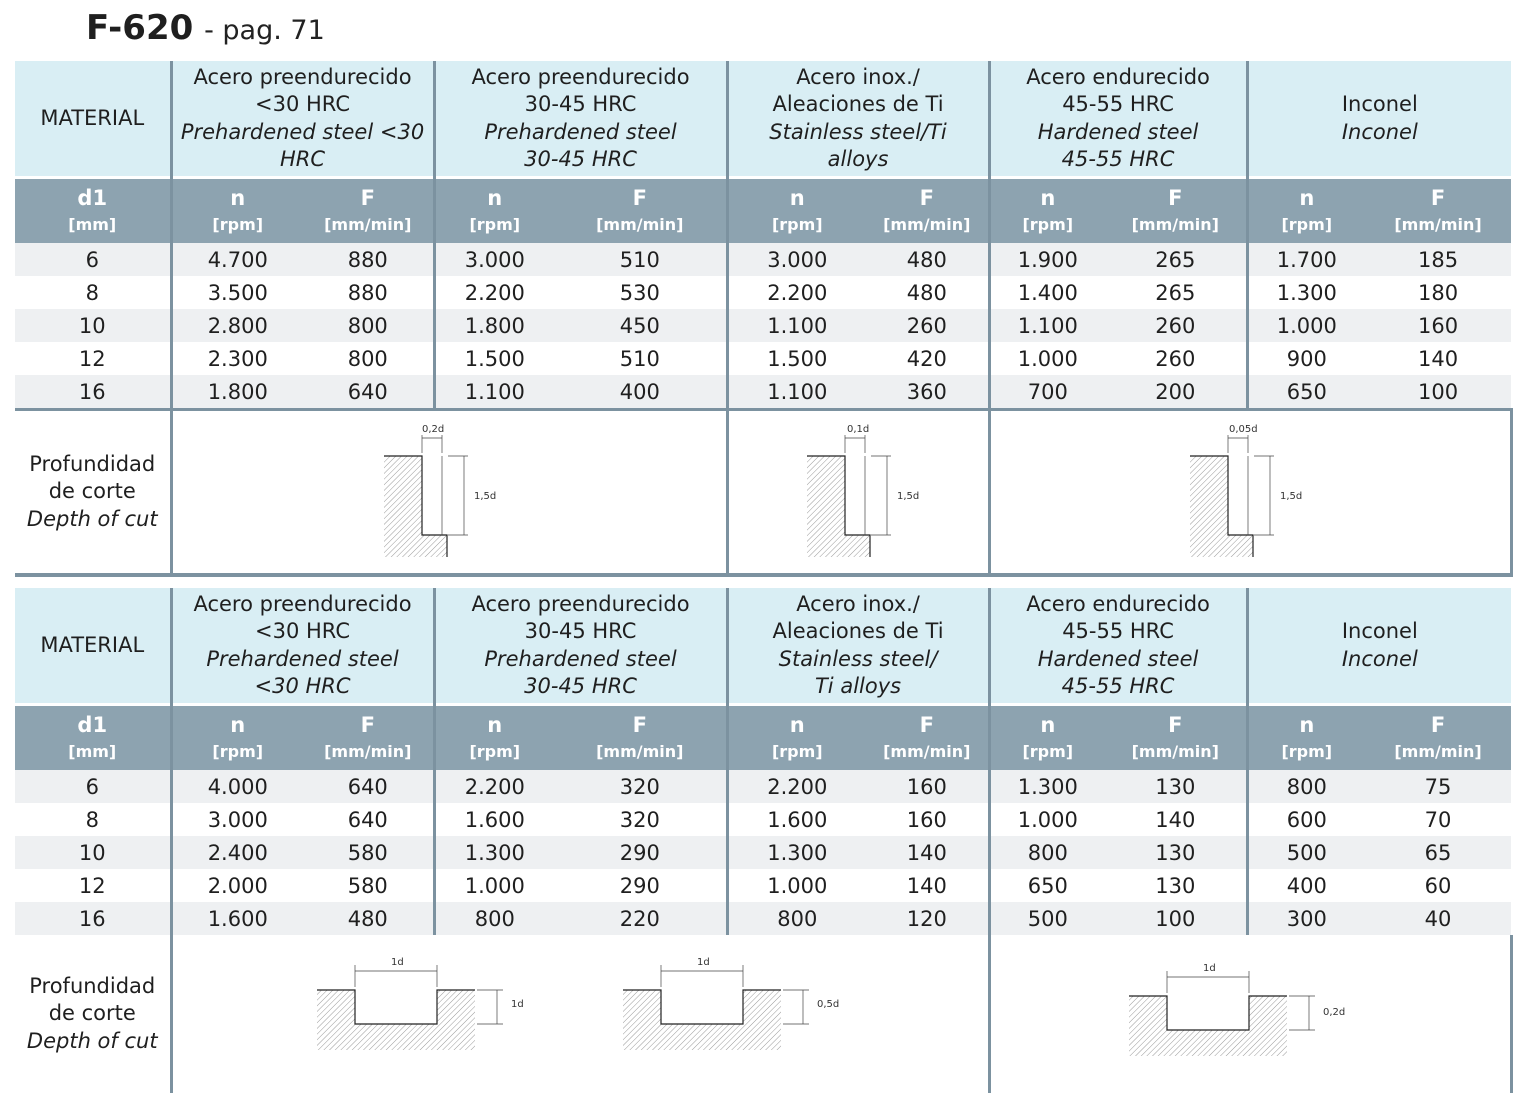 Image resolution: width=1525 pixels, height=1093 pixels. I want to click on cell-n: 300, so click(1305, 918).